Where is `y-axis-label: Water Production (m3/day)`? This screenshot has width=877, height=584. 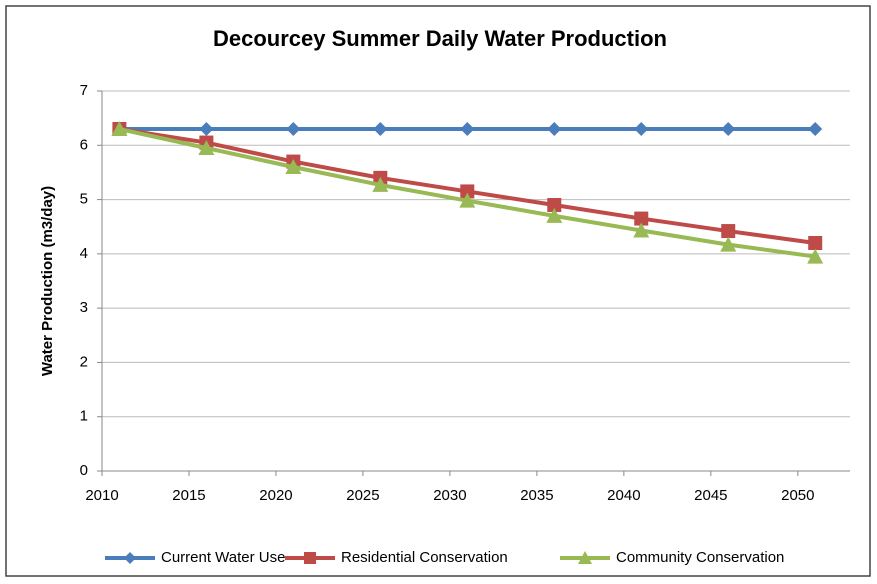 y-axis-label: Water Production (m3/day) is located at coordinates (47, 281).